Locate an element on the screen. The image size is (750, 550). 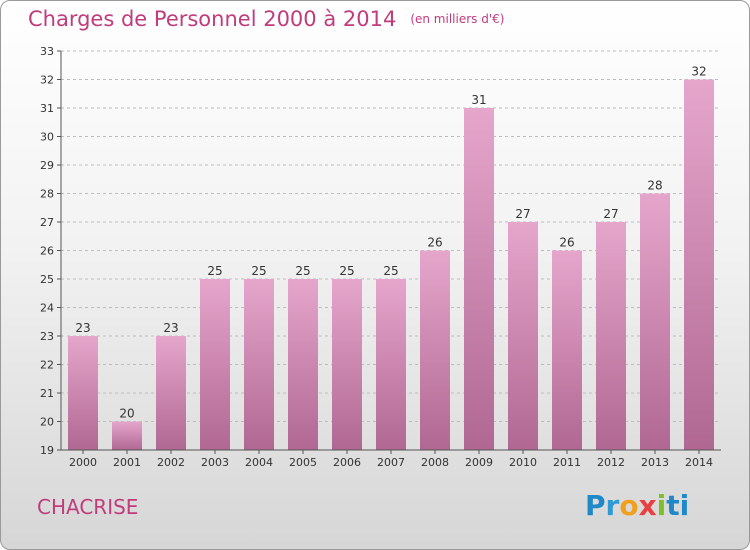
y-tick-label: 28 is located at coordinates (47, 194).